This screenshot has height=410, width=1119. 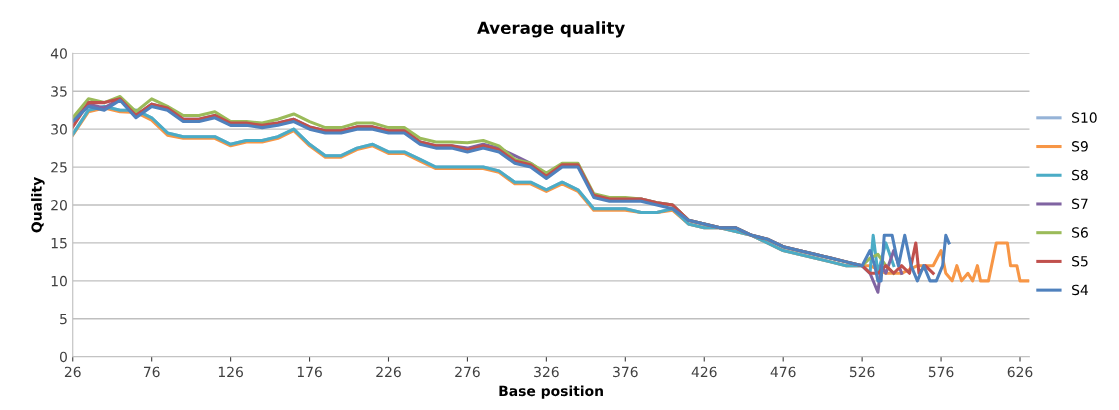 I want to click on y-axis-title: Quality, so click(x=38, y=205).